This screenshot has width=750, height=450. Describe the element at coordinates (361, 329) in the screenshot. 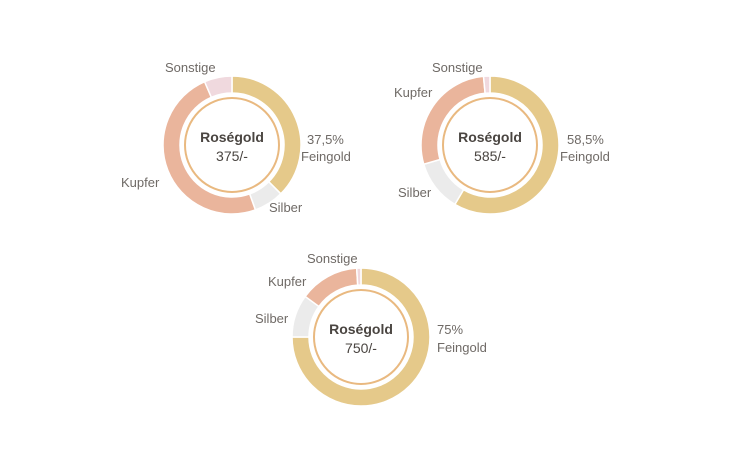

I see `chart-title-750: Roségold` at that location.